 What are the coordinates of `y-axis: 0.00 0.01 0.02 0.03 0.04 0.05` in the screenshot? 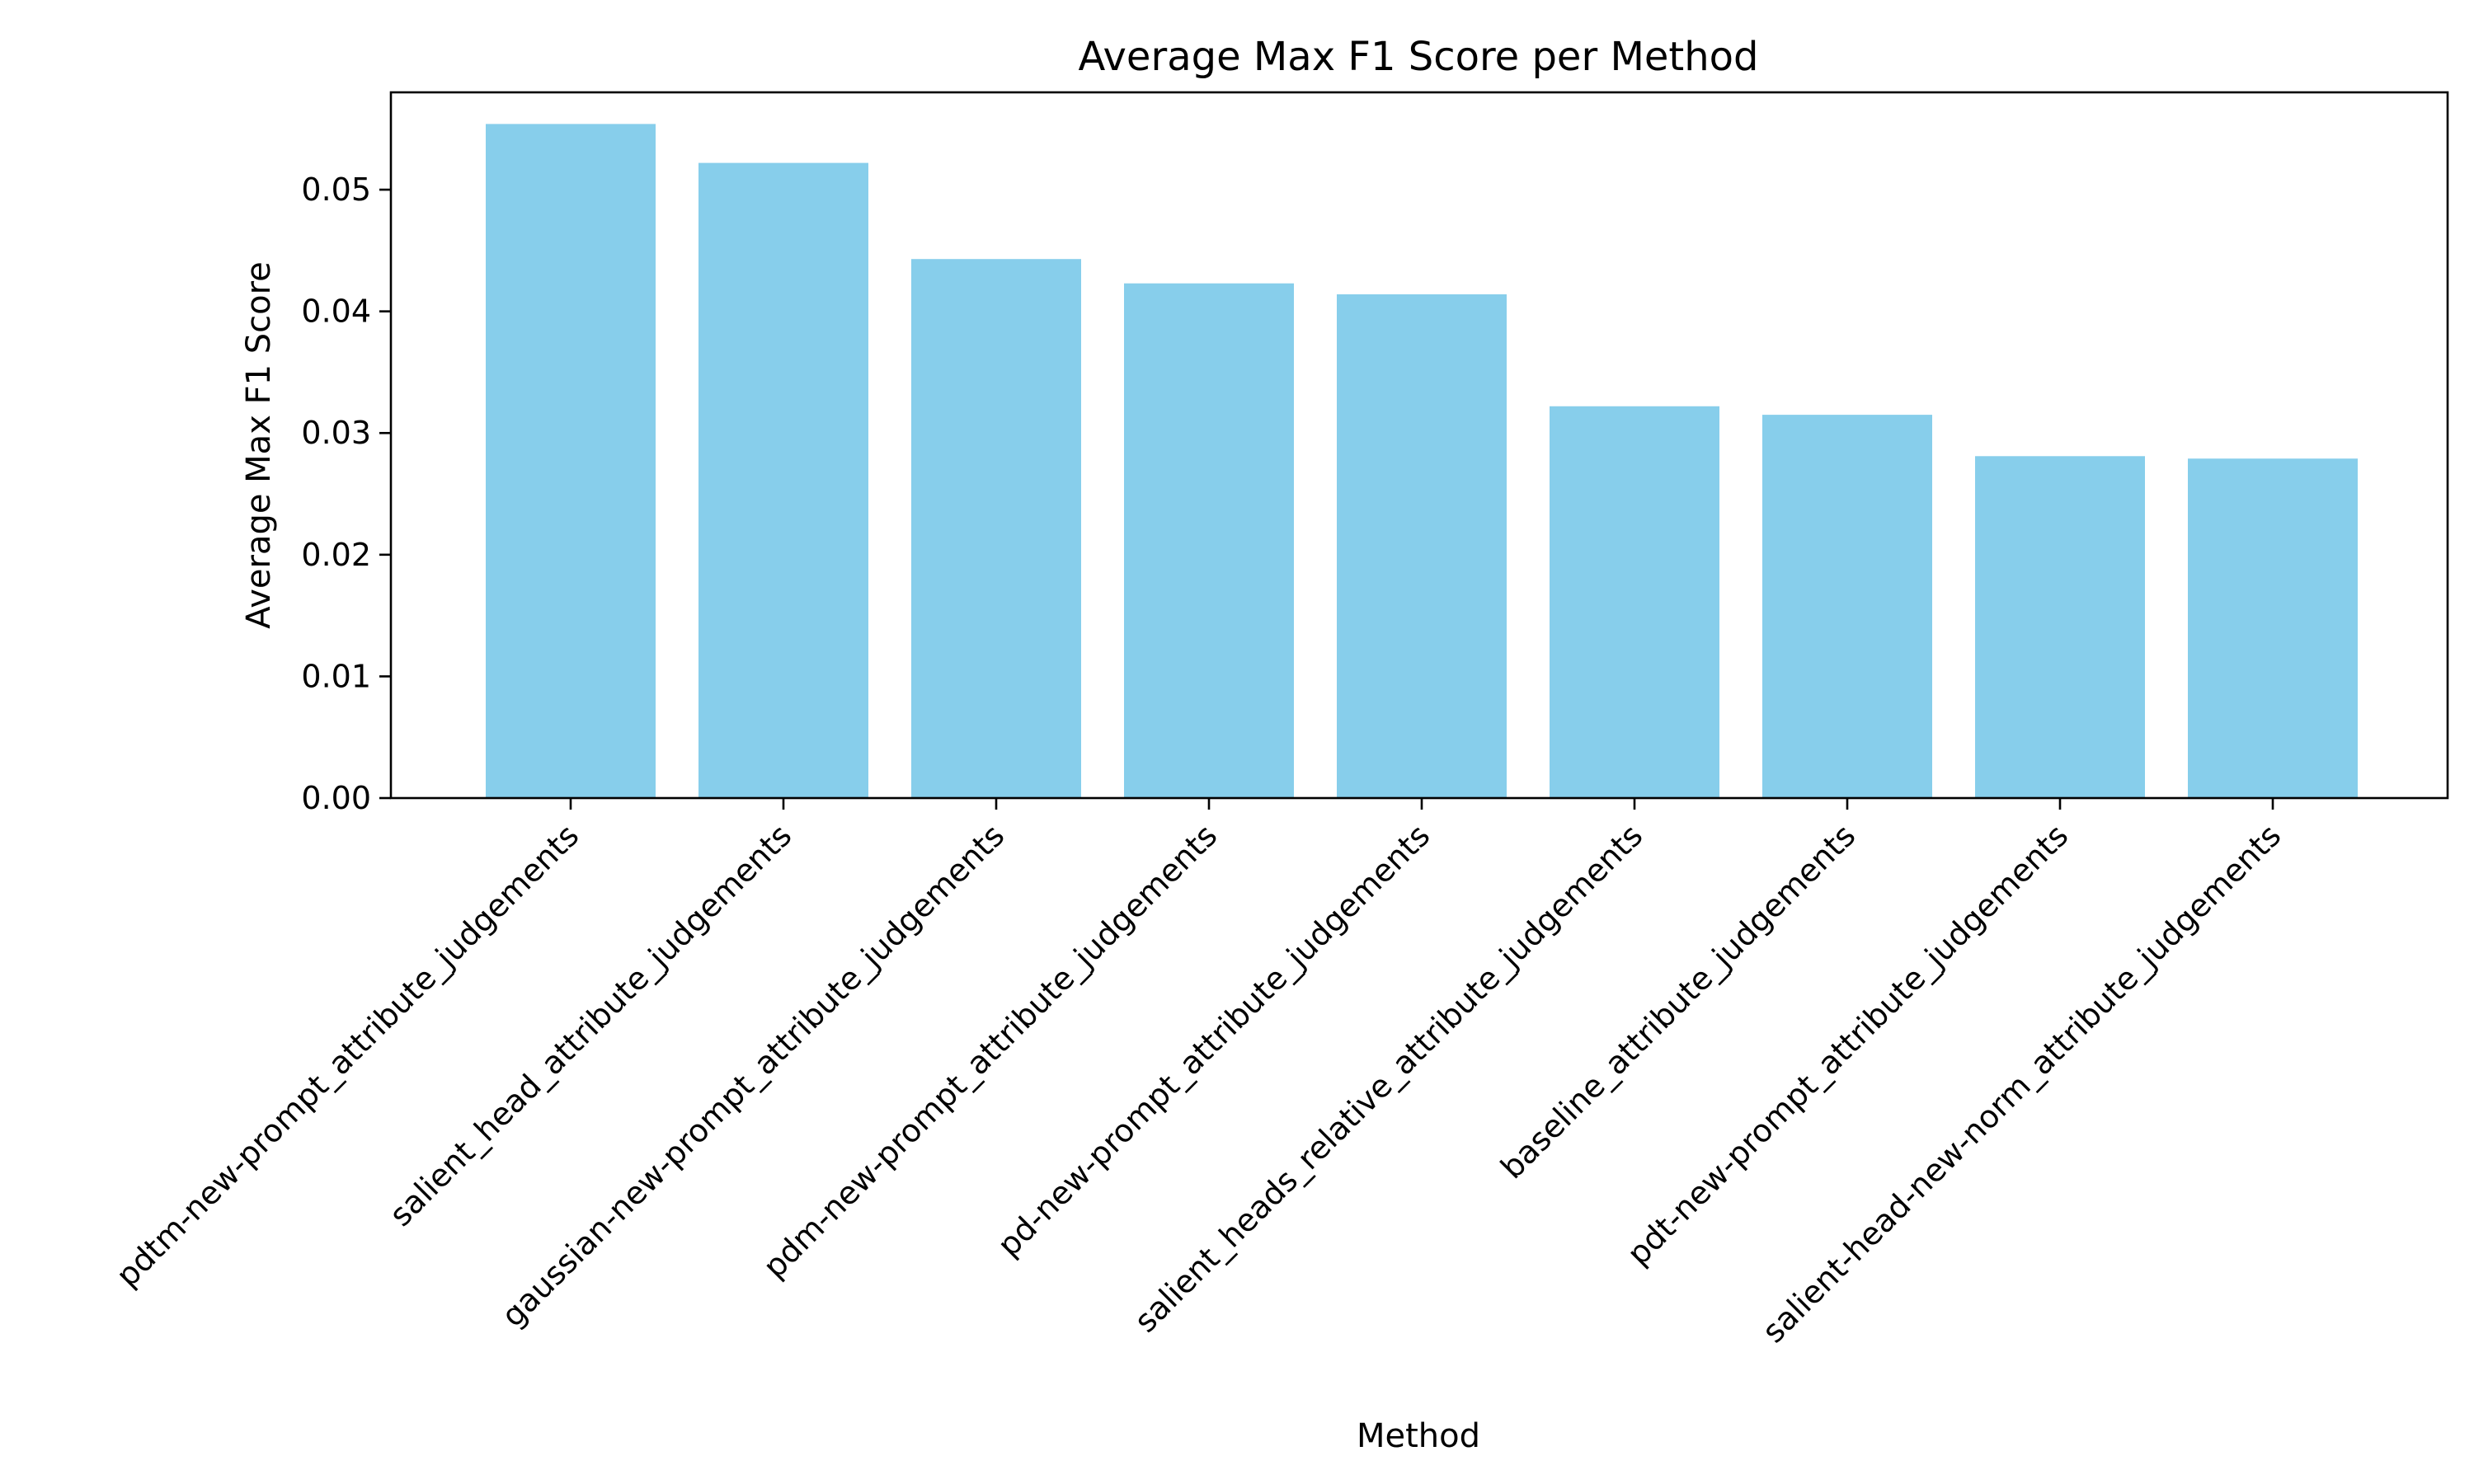 It's located at (346, 493).